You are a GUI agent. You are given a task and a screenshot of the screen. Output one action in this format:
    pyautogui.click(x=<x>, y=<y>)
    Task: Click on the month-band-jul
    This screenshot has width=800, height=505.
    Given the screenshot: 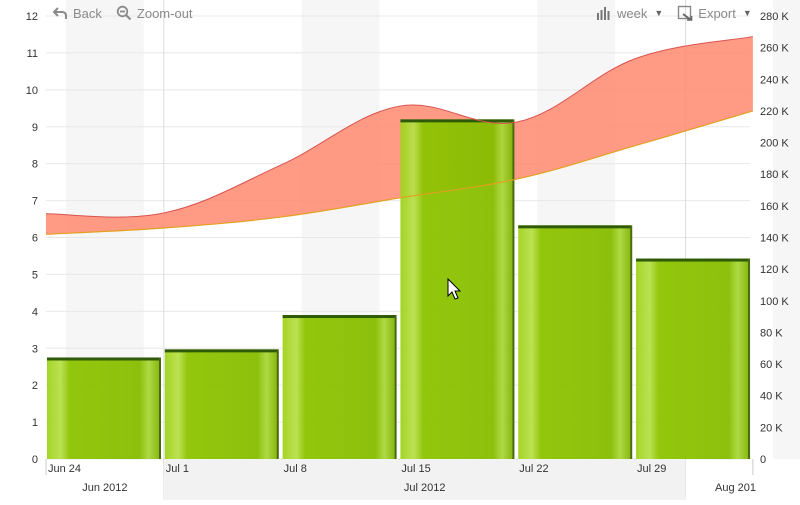 What is the action you would take?
    pyautogui.click(x=424, y=480)
    